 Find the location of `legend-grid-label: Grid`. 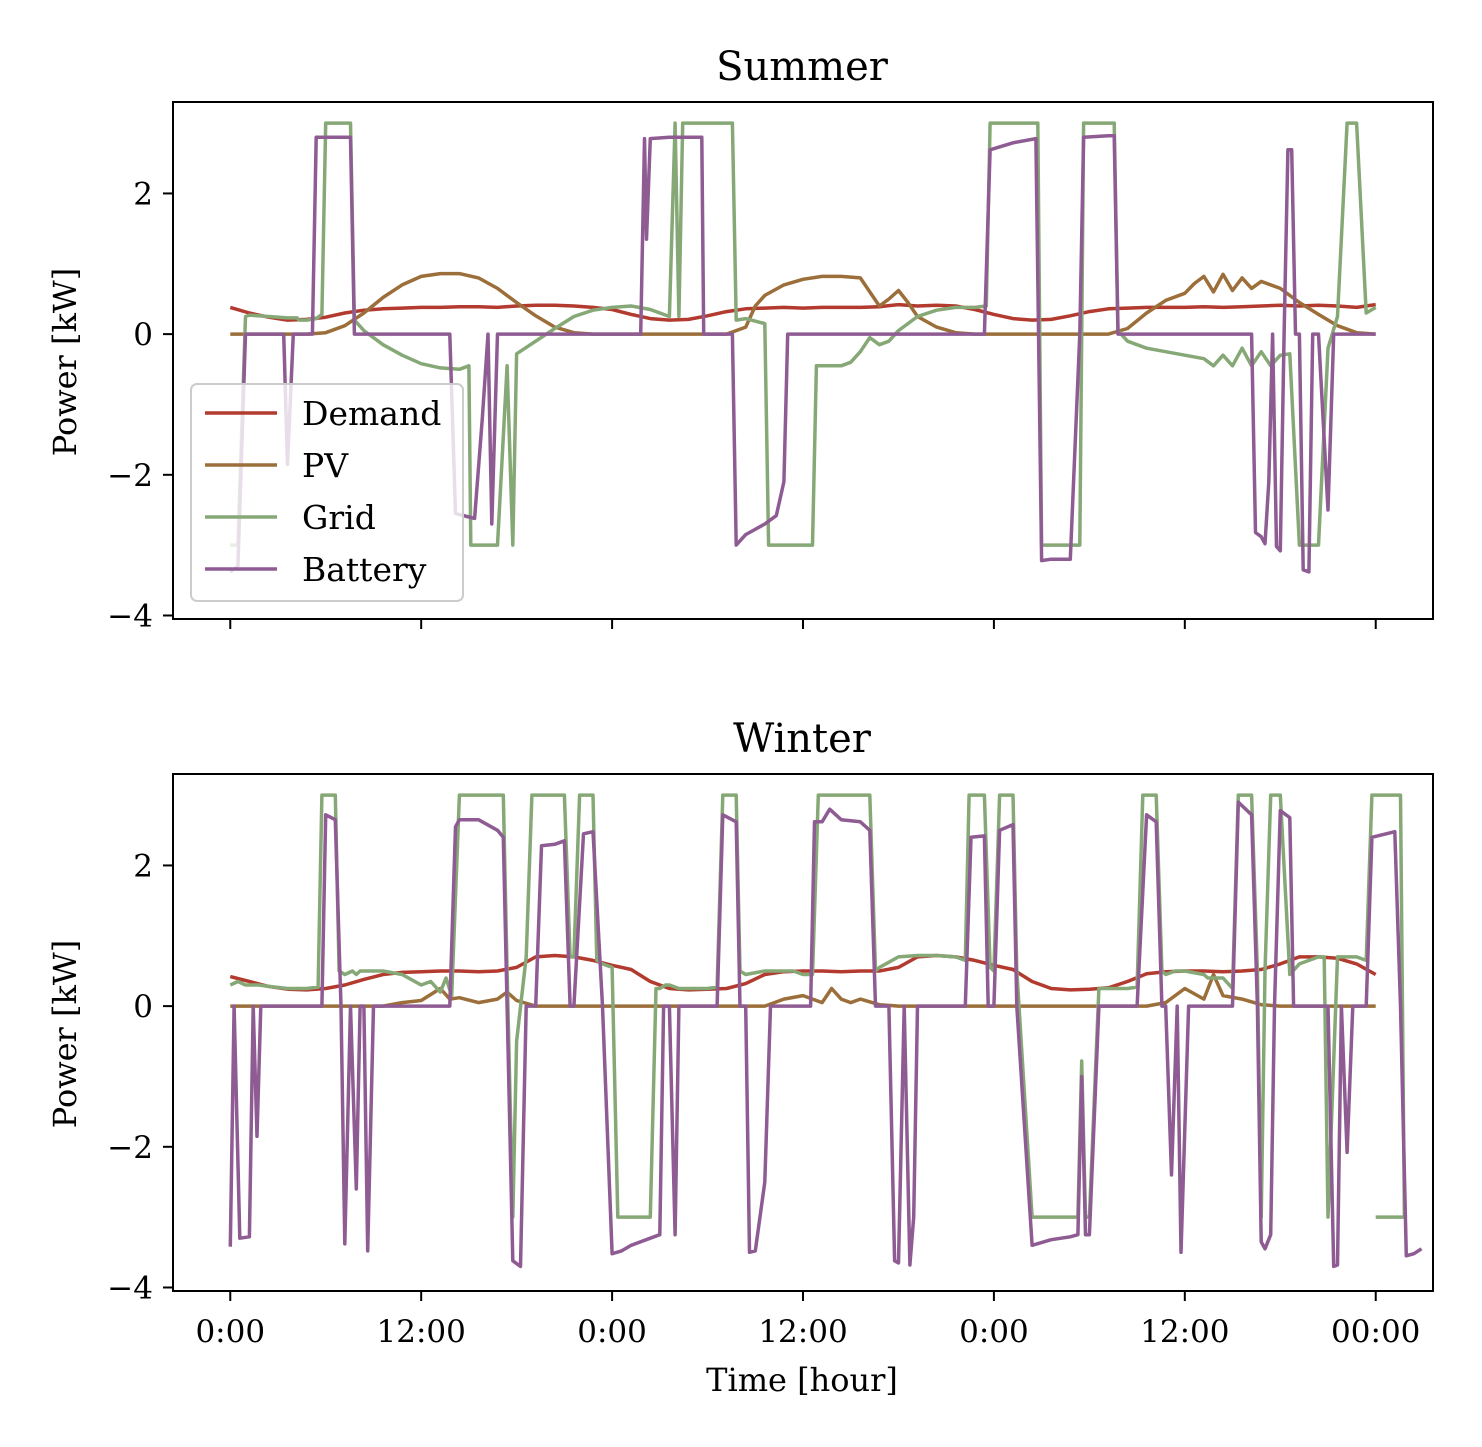

legend-grid-label: Grid is located at coordinates (339, 517).